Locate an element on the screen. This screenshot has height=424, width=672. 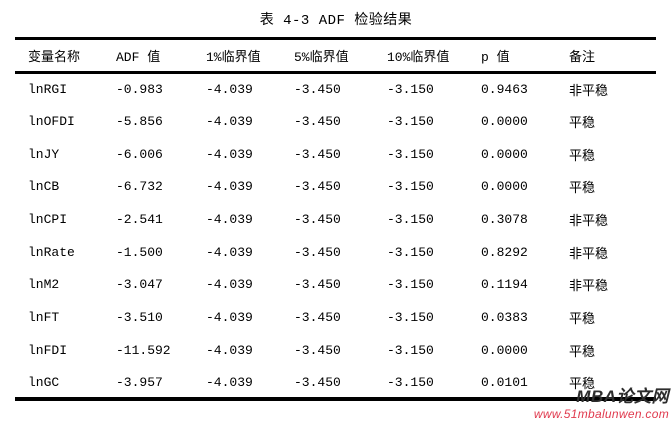
cell-adf-value: -2.541 is located at coordinates (139, 220).